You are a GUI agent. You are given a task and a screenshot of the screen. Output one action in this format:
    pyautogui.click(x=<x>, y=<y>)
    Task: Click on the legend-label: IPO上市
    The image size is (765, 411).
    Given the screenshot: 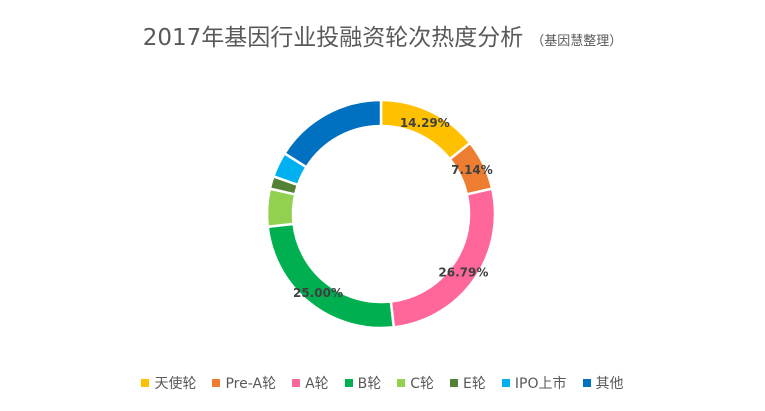 What is the action you would take?
    pyautogui.click(x=540, y=384)
    